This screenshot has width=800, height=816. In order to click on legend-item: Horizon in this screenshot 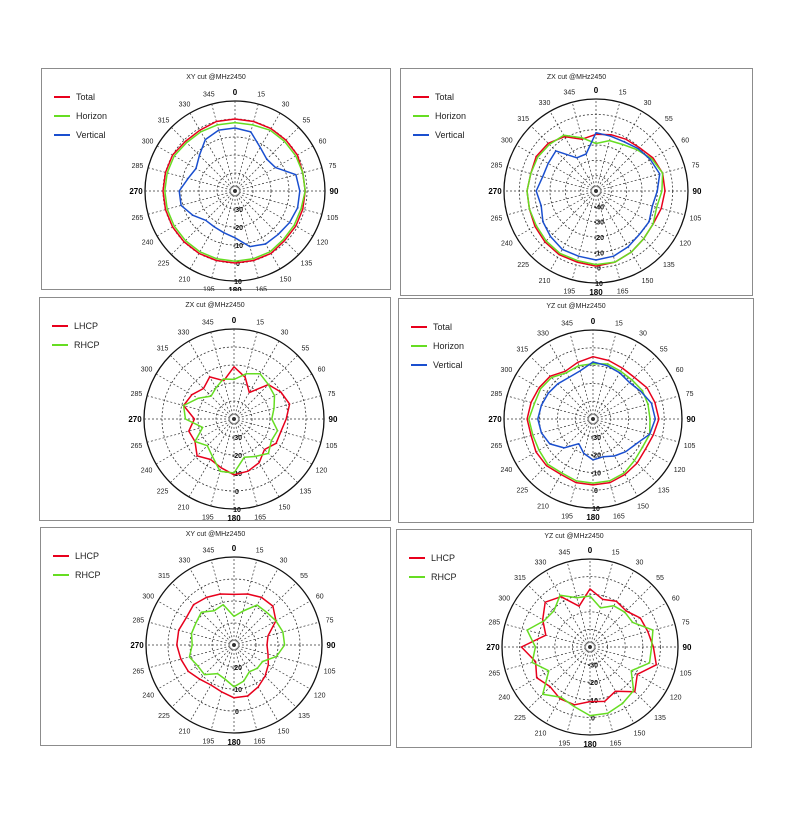, I will do `click(80, 115)`.